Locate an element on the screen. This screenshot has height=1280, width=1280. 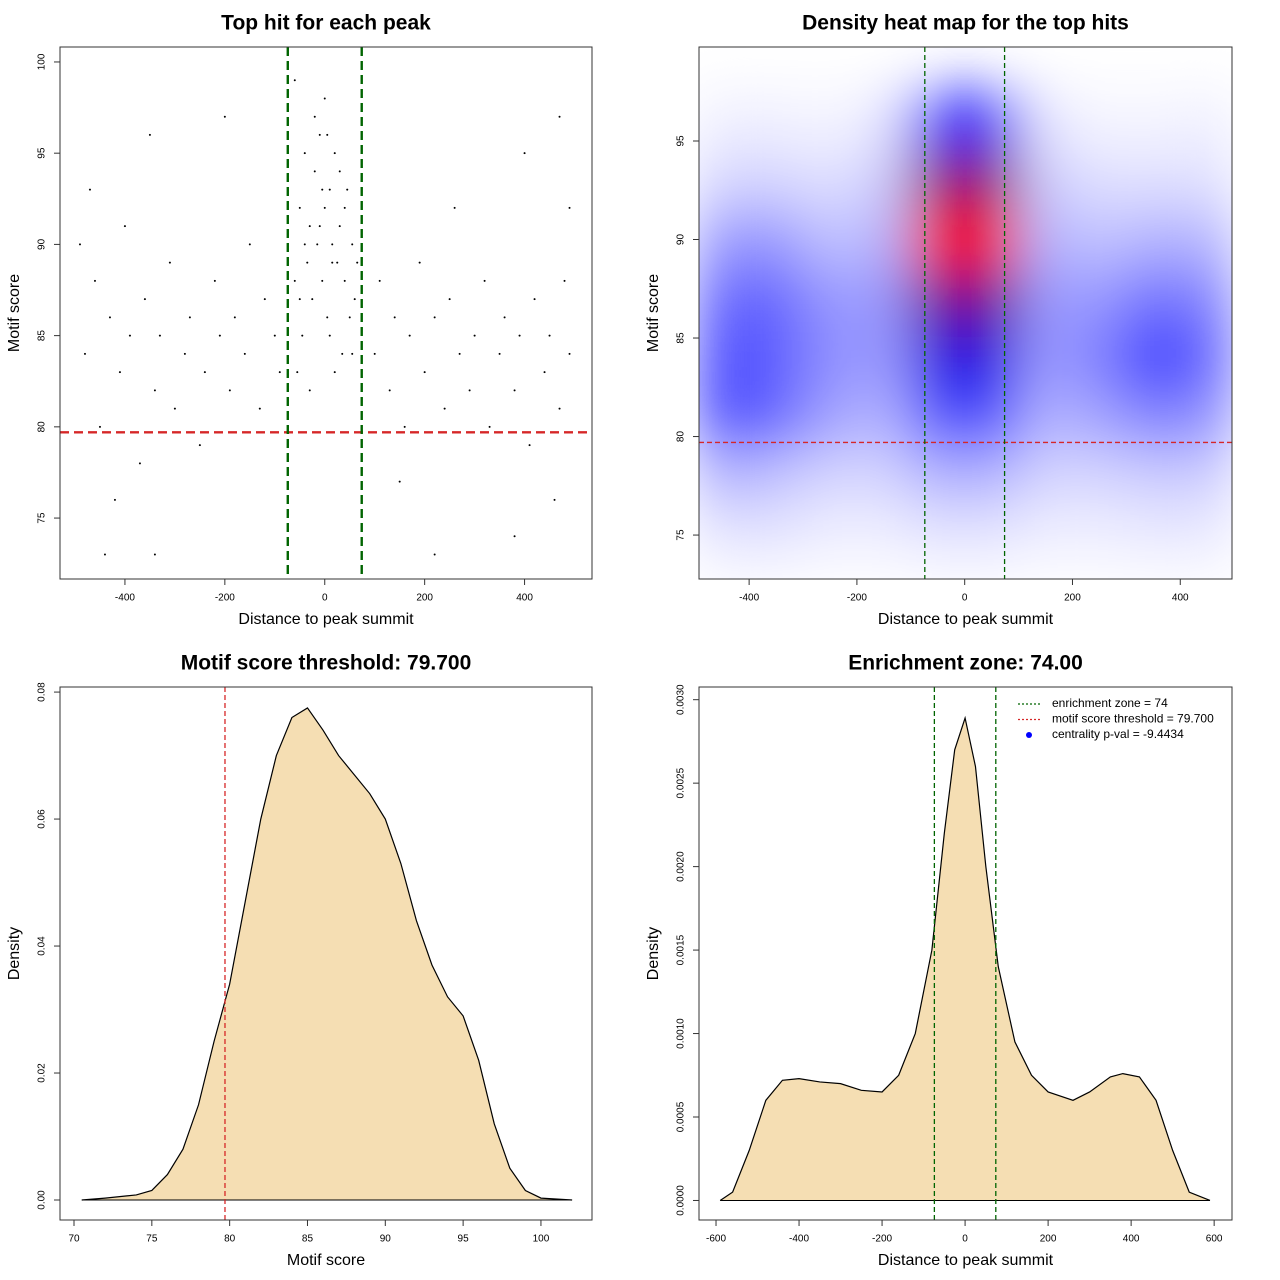
density-area is located at coordinates (965, 959).